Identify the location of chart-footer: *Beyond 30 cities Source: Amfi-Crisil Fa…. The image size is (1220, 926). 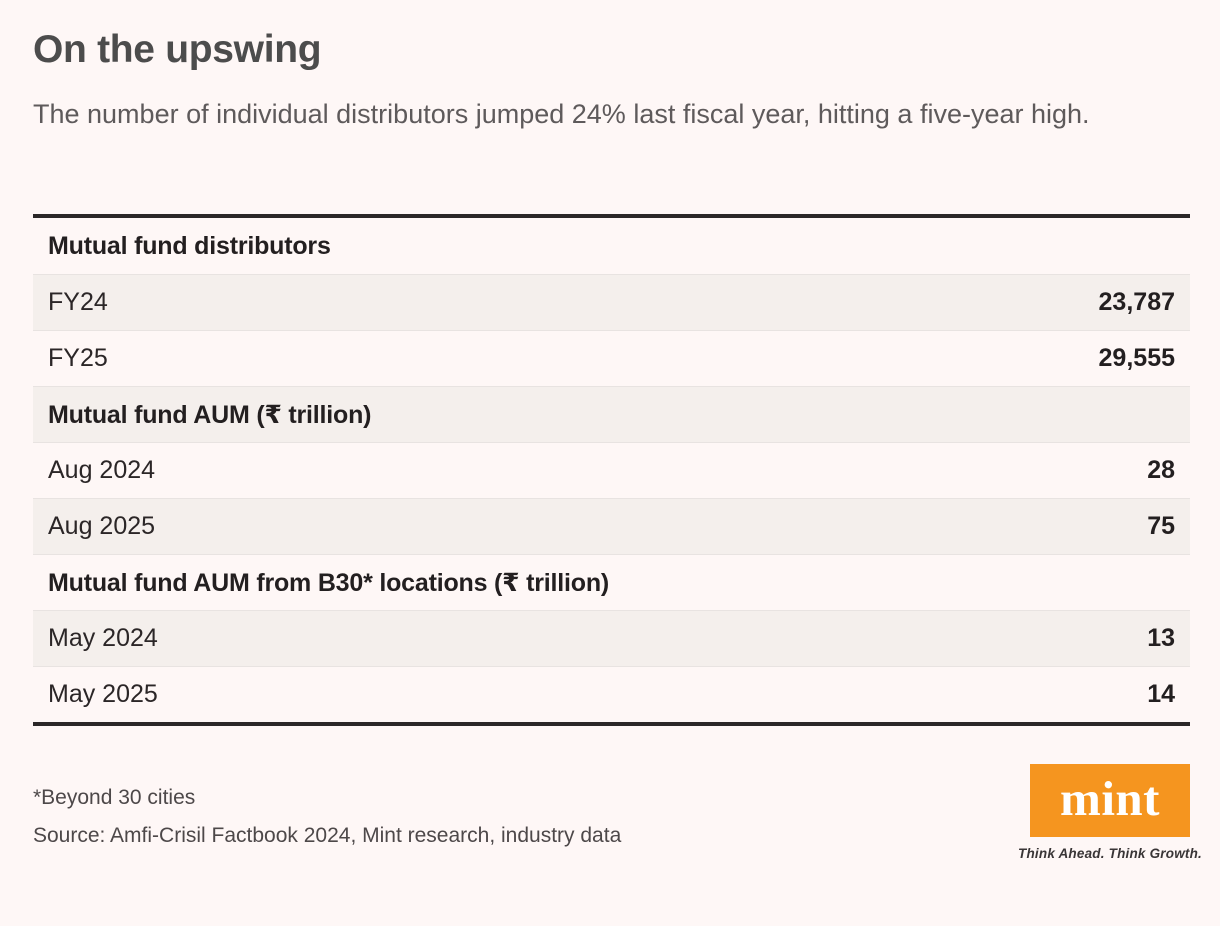
(617, 793).